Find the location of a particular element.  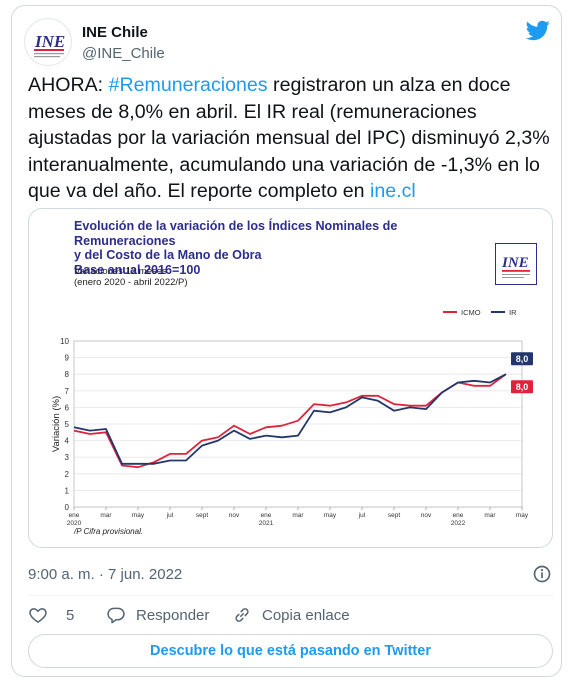

legend-label-ir: IR is located at coordinates (513, 312).